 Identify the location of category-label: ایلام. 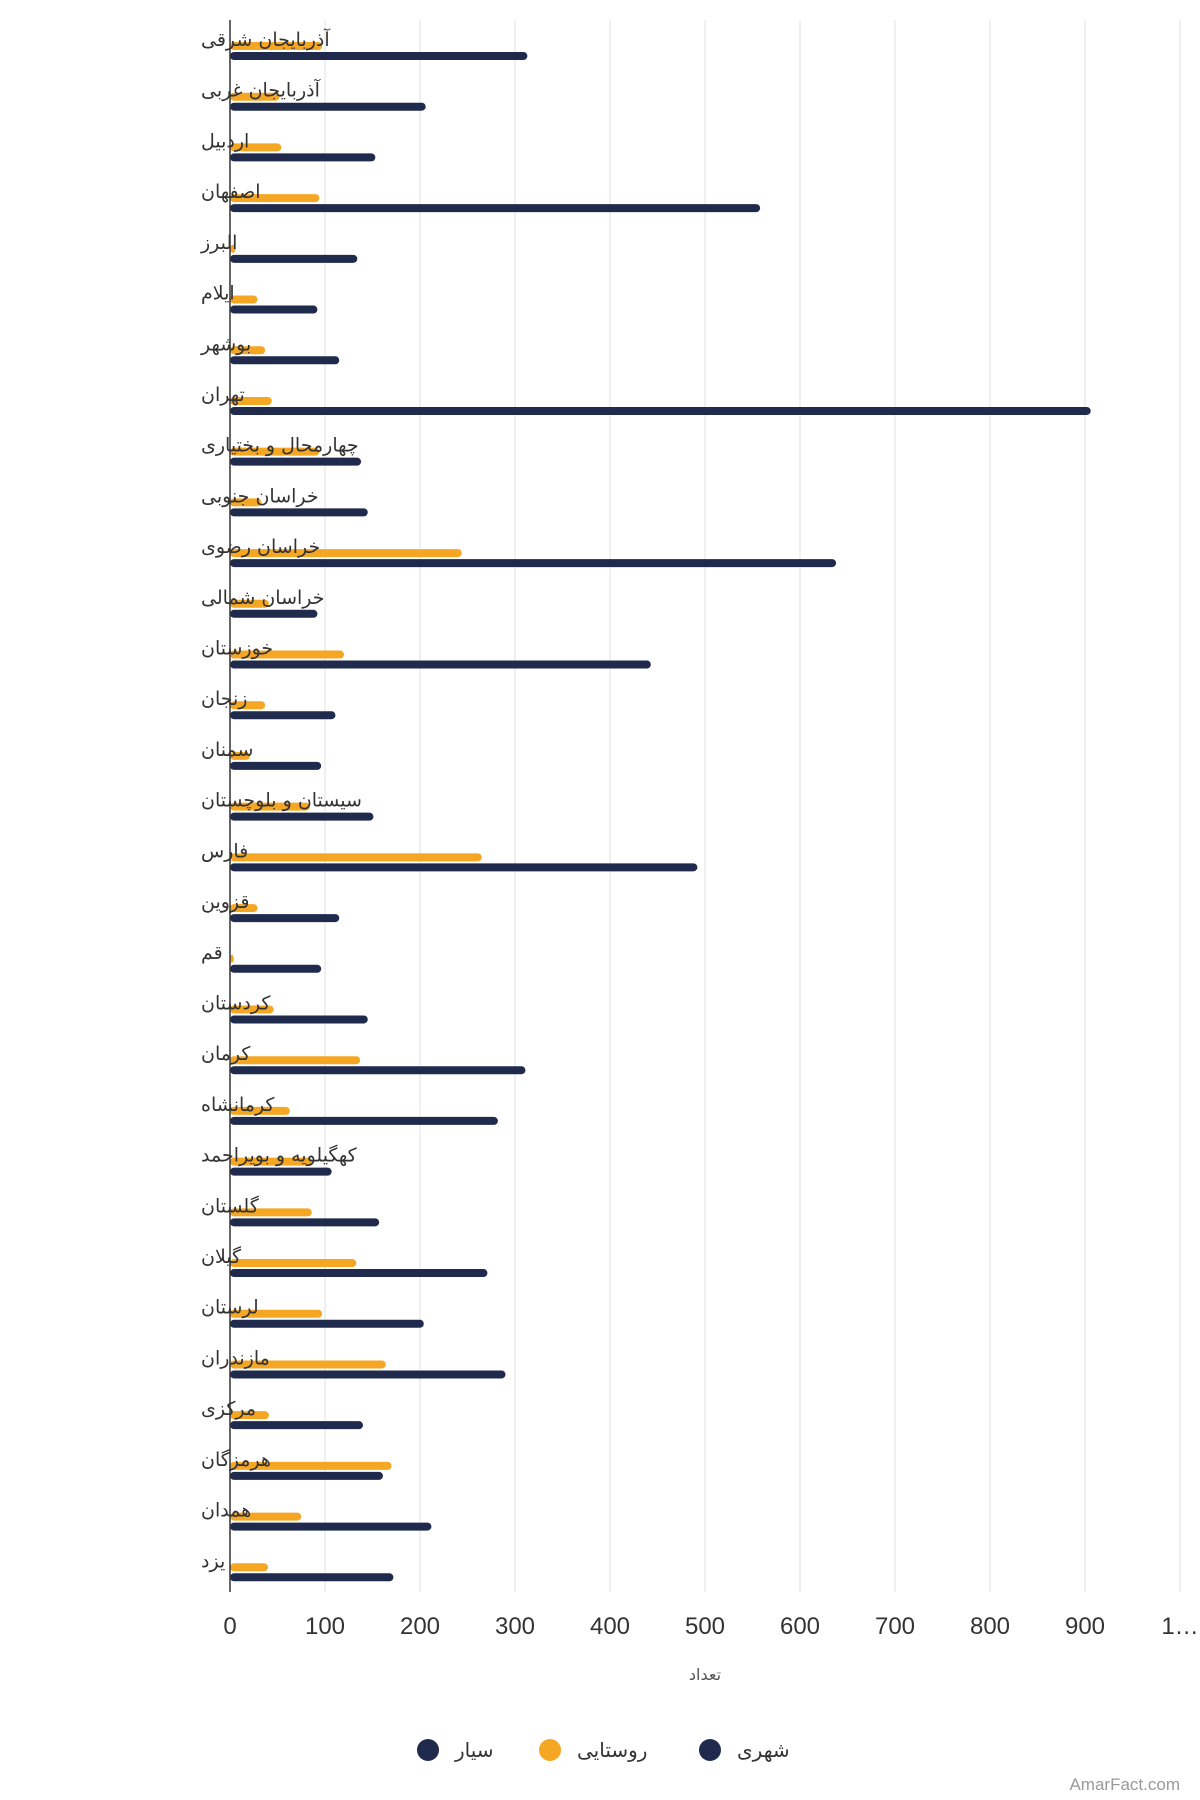
(218, 294).